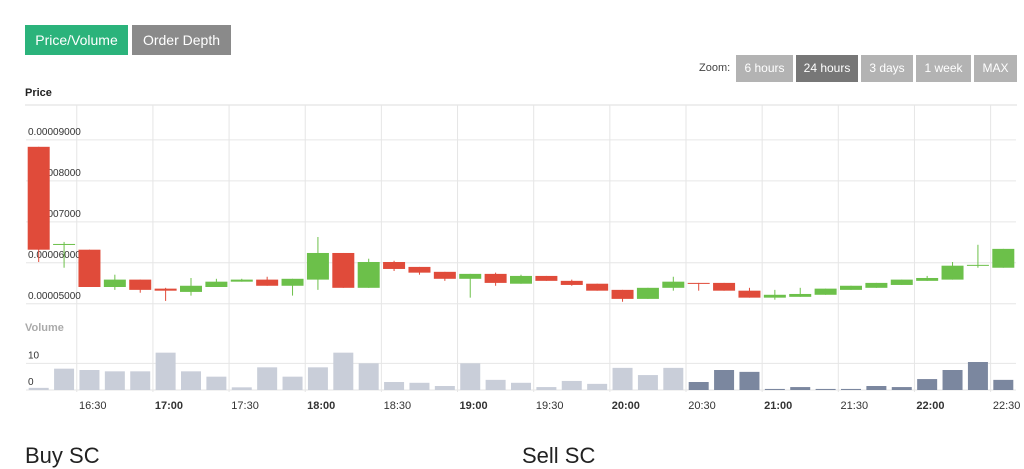 This screenshot has width=1024, height=469. Describe the element at coordinates (54, 132) in the screenshot. I see `y-tick-label: 0.00009000` at that location.